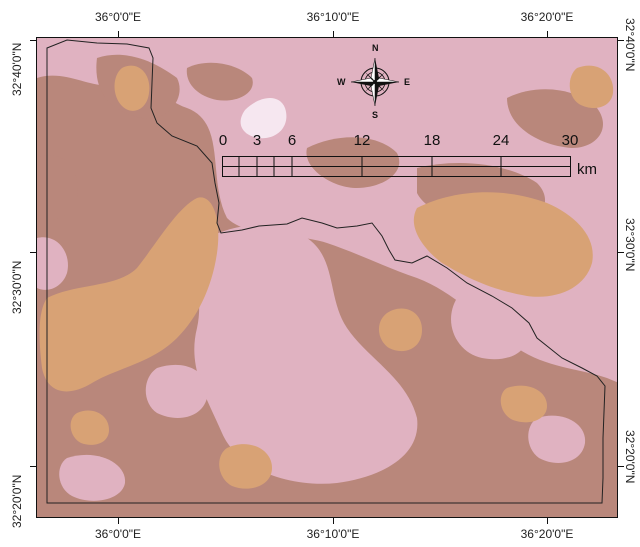 This screenshot has width=640, height=547. I want to click on compass-e: E, so click(407, 82).